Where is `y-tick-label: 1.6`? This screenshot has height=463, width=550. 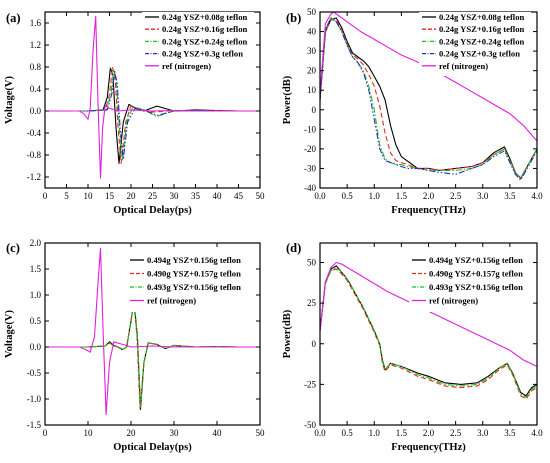 y-tick-label: 1.6 is located at coordinates (36, 23).